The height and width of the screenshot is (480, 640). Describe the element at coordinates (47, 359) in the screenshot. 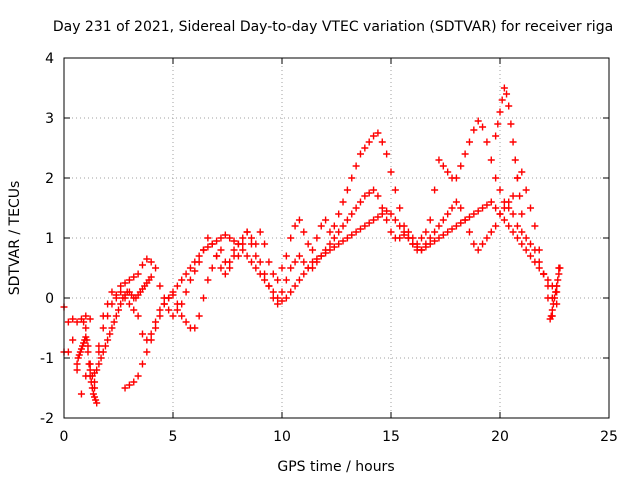

I see `y-tick-label: -1` at that location.